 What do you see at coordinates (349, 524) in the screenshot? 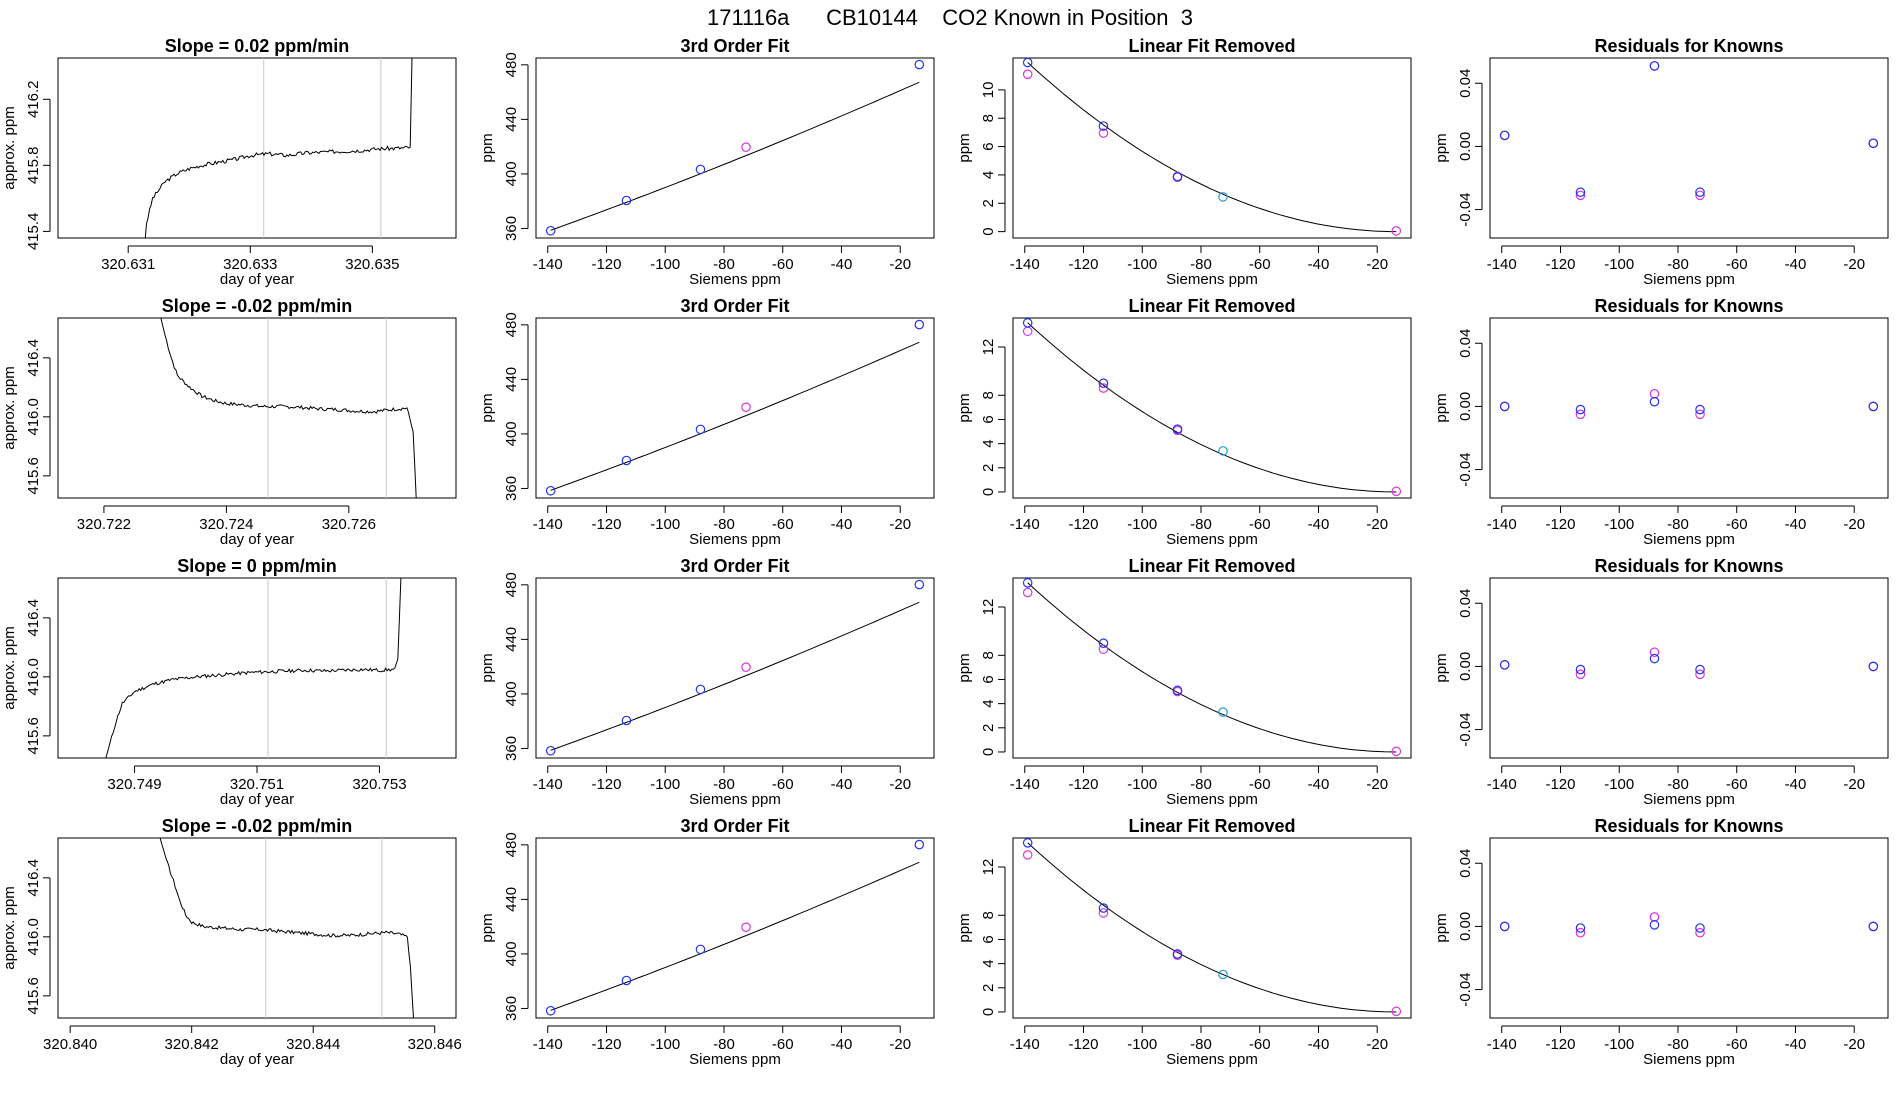
I see `x-tick-label: 320.726` at bounding box center [349, 524].